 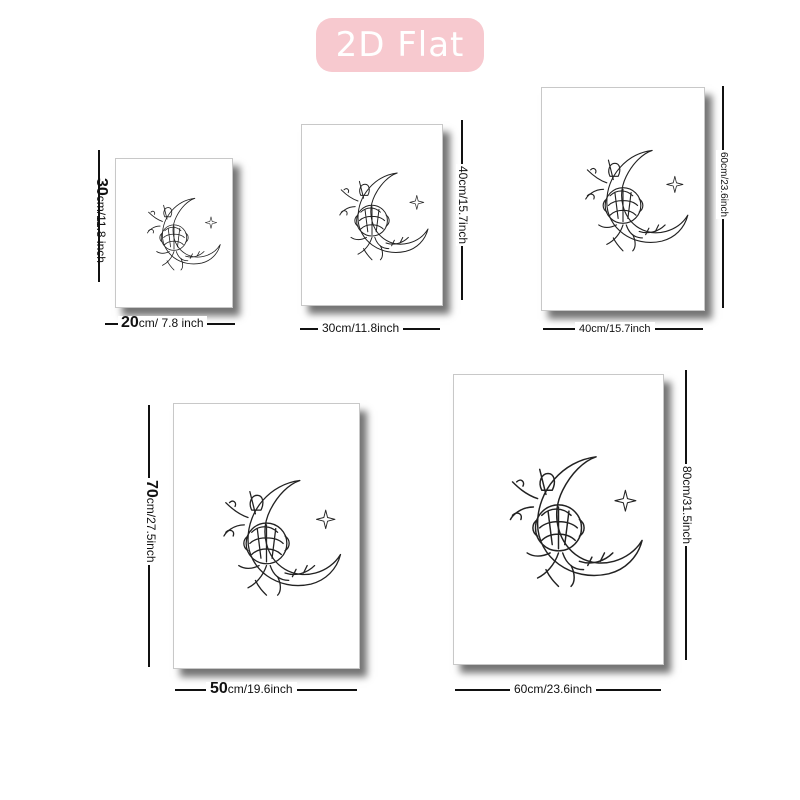 What do you see at coordinates (687, 505) in the screenshot?
I see `height-label-60x80: 80cm/31.5inch` at bounding box center [687, 505].